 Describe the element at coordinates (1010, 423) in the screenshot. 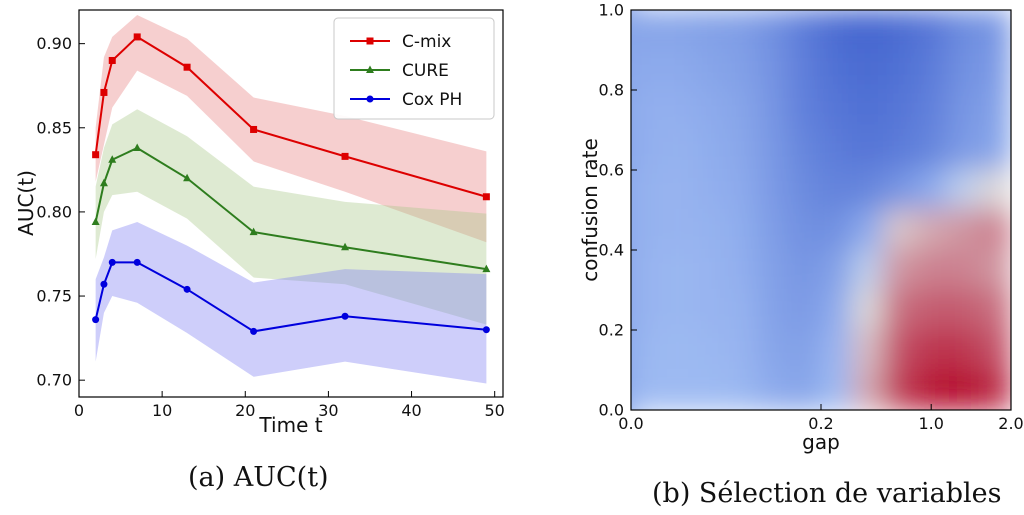

I see `x-tick-label: 2.0` at that location.